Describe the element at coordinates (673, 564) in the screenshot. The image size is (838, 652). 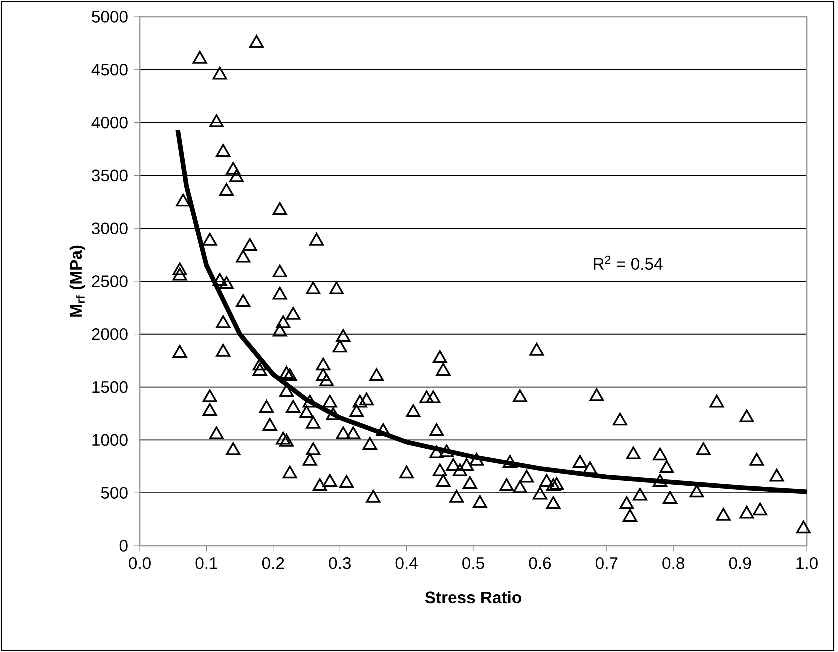
I see `x-tick-label: 0.8` at that location.